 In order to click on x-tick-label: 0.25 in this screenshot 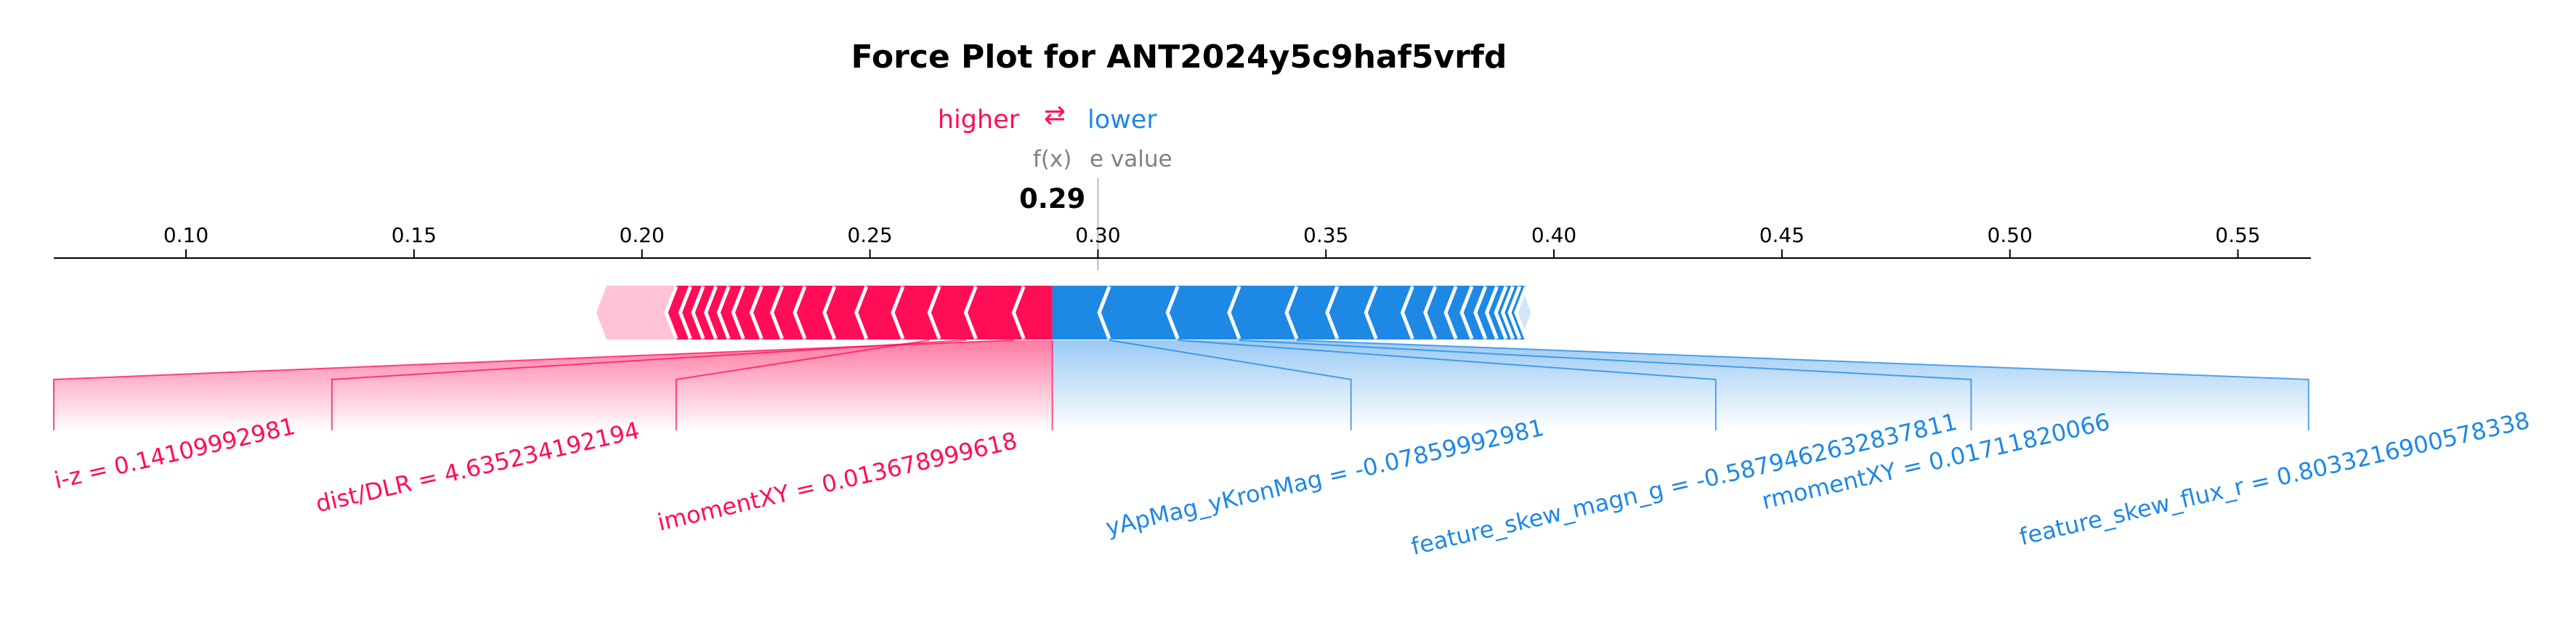, I will do `click(869, 235)`.